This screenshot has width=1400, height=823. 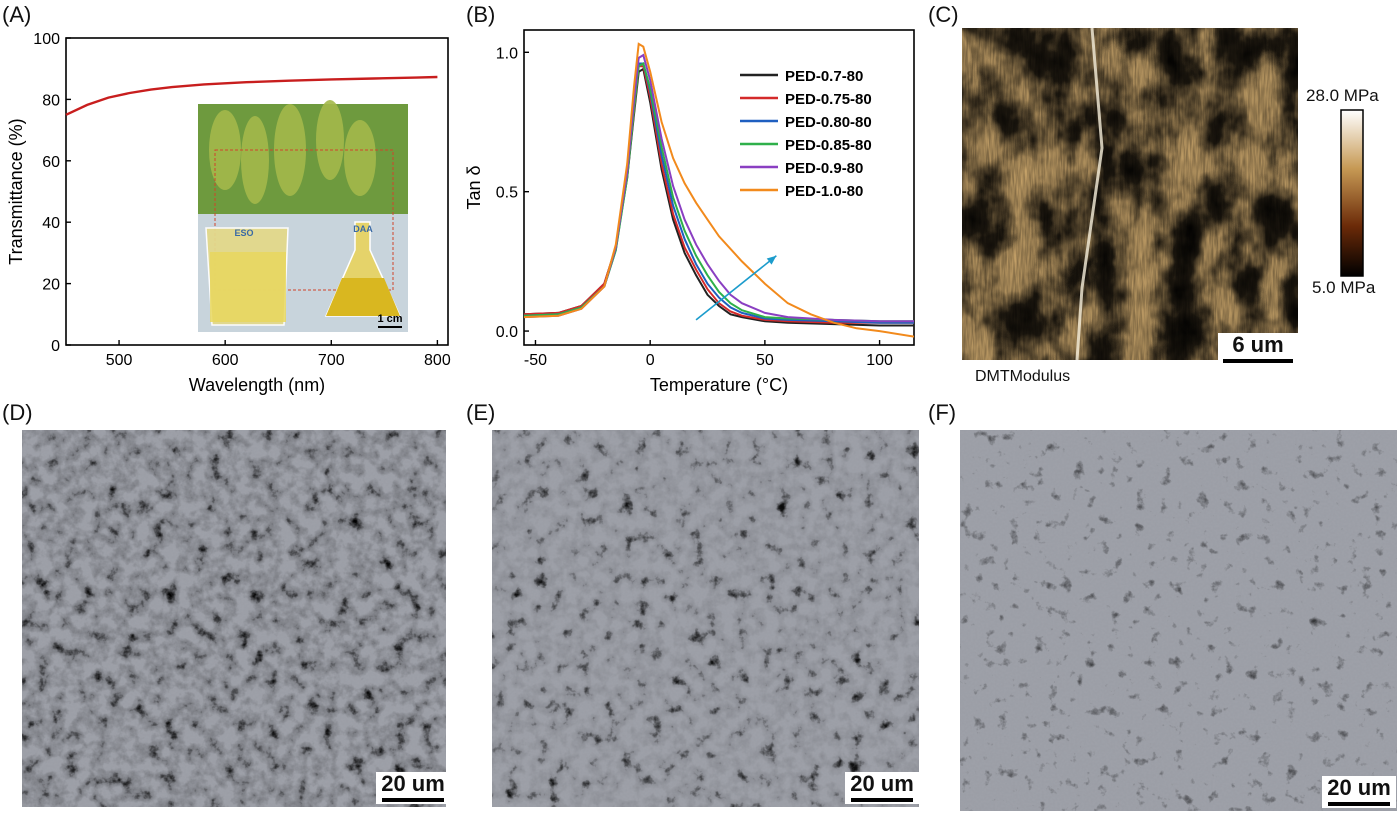 I want to click on sem-d-scalebar: 20 um, so click(x=413, y=788).